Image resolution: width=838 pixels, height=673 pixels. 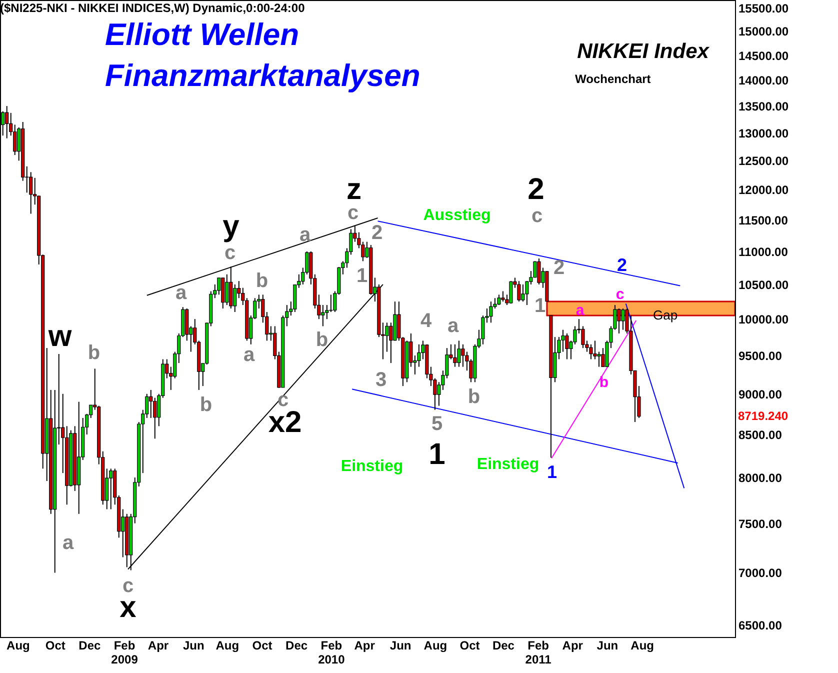 I want to click on y-tick-label: 12000.00, so click(x=763, y=190).